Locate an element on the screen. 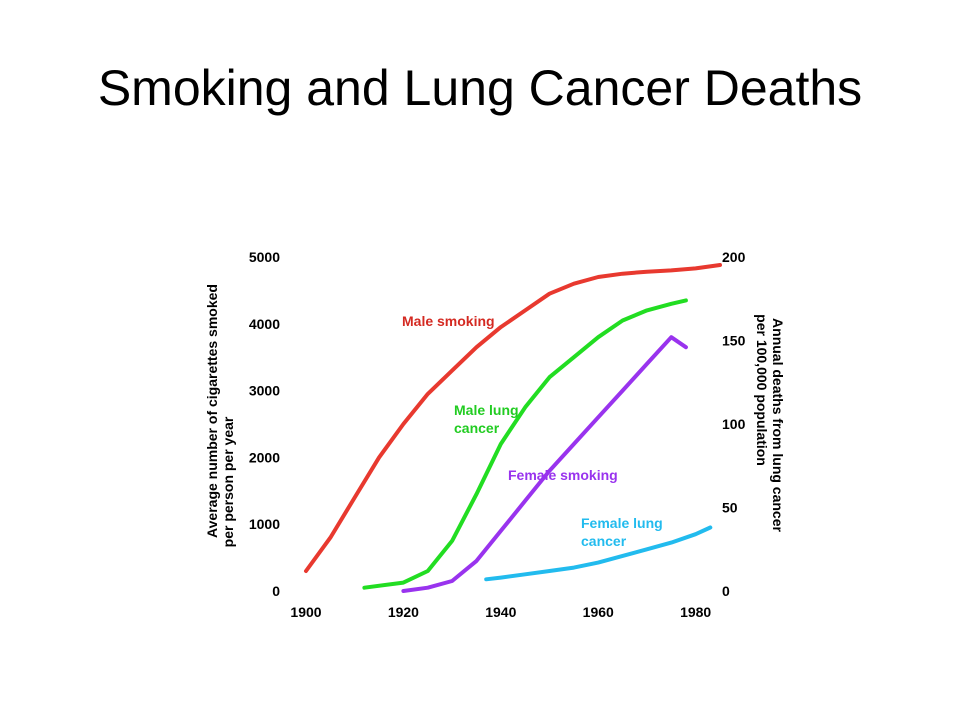 Image resolution: width=960 pixels, height=720 pixels. series-line-male-lung-cancer is located at coordinates (525, 444).